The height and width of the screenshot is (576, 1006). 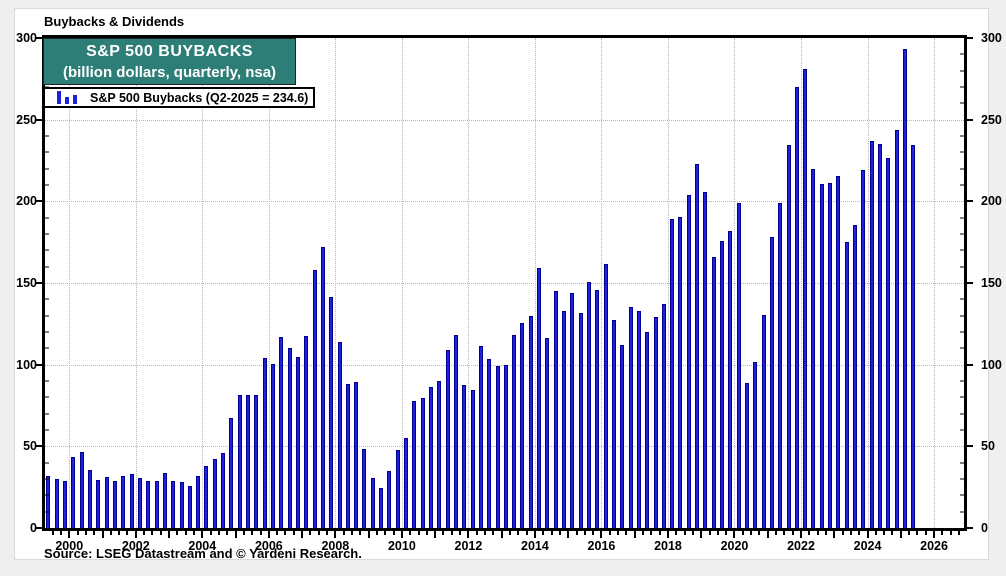 I want to click on x-axis-year-label: 2004, so click(x=202, y=546).